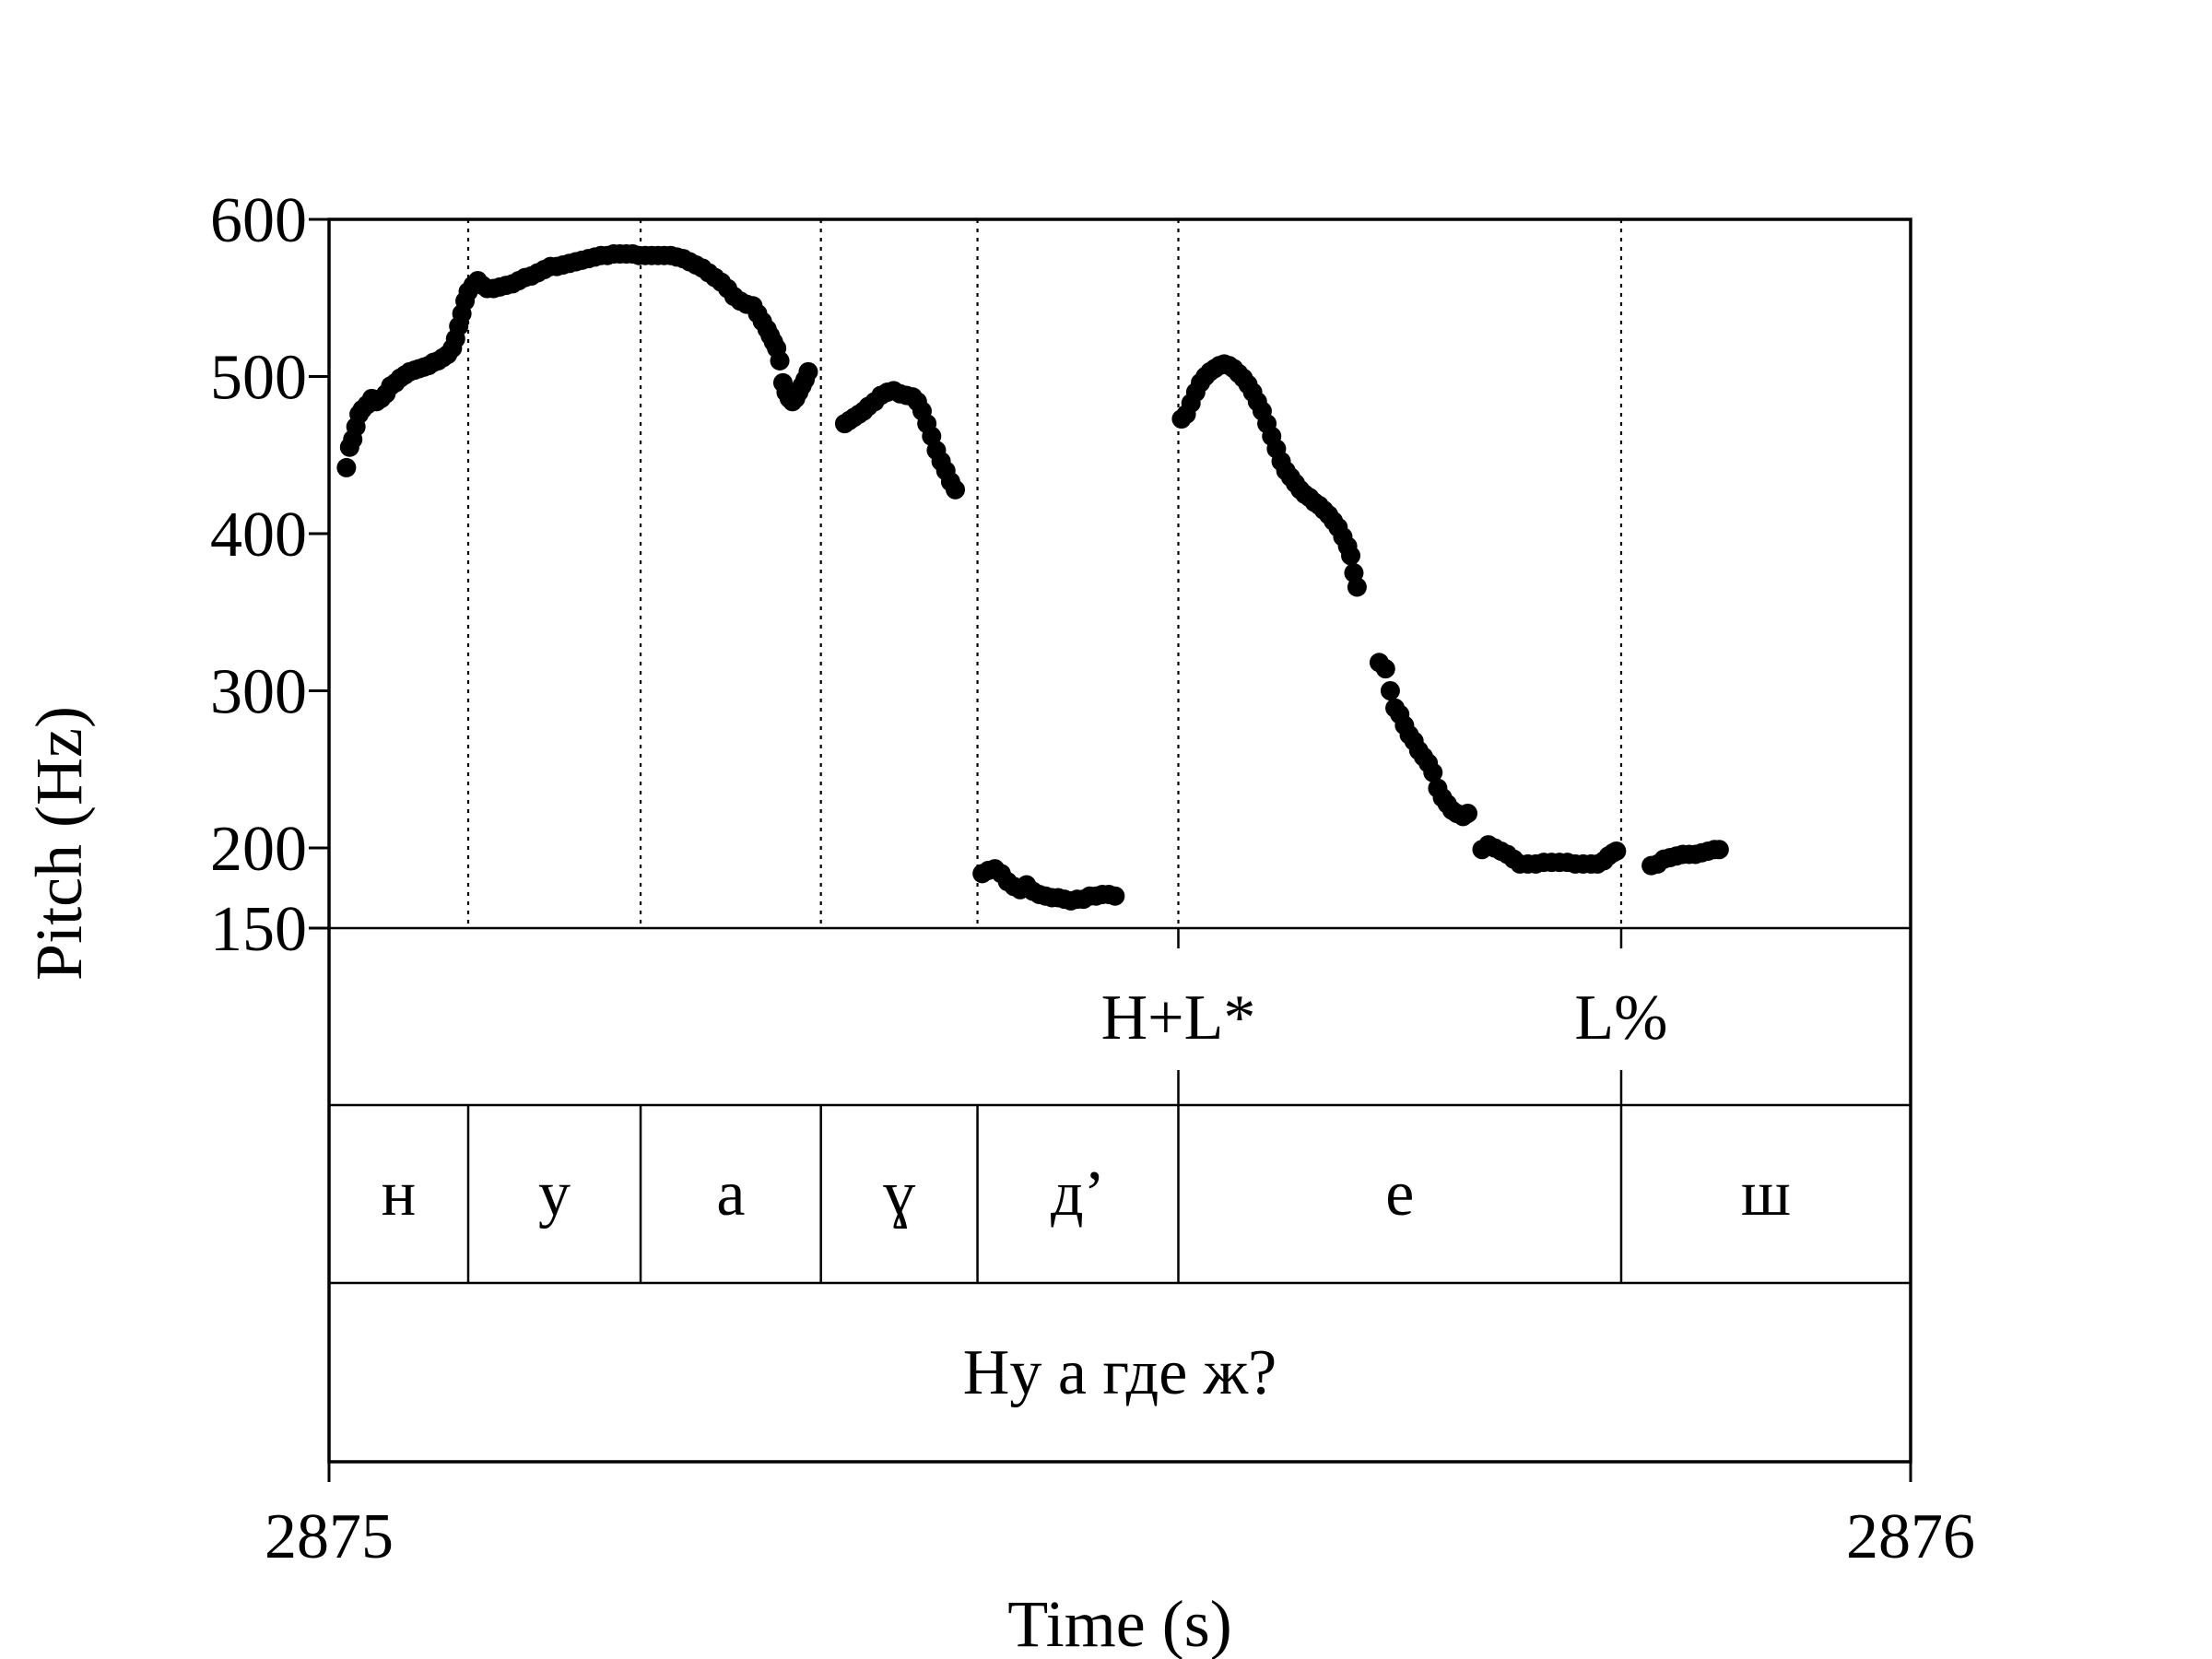 Image resolution: width=2212 pixels, height=1659 pixels. Describe the element at coordinates (1120, 1517) in the screenshot. I see `x-axis: 2875 2876` at that location.